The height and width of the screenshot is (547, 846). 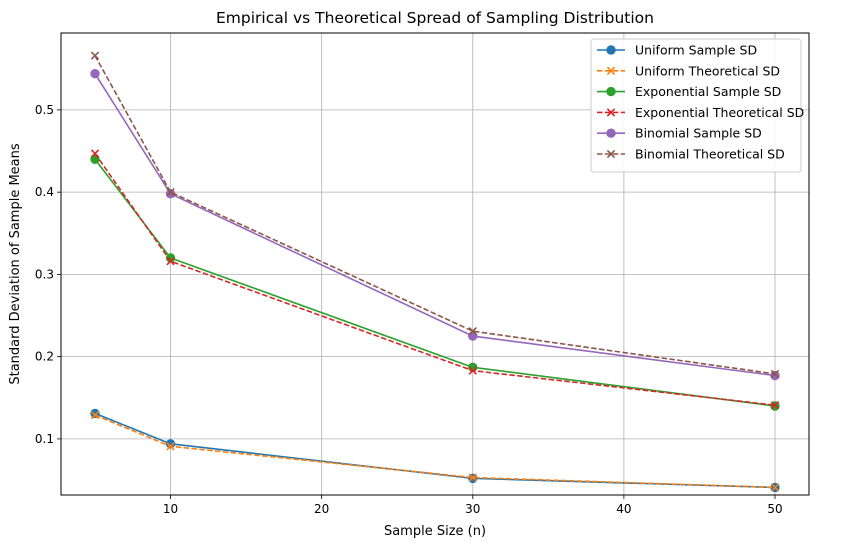 I want to click on legend-label: Binomial Theoretical SD, so click(x=710, y=154).